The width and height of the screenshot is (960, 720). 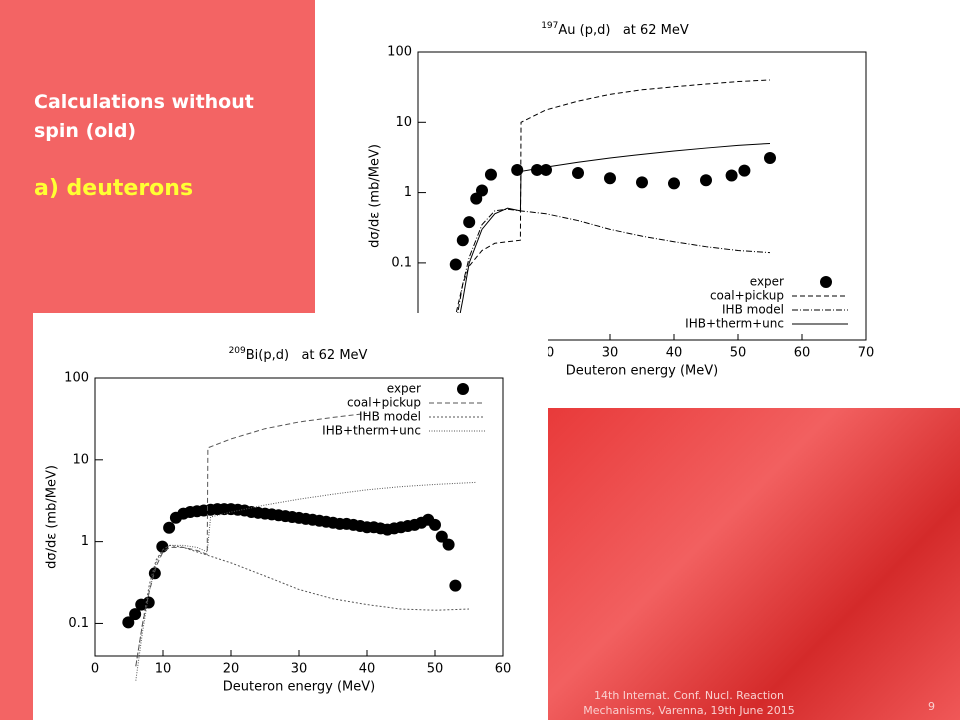 What do you see at coordinates (95, 669) in the screenshot?
I see `x-tick-label: 0` at bounding box center [95, 669].